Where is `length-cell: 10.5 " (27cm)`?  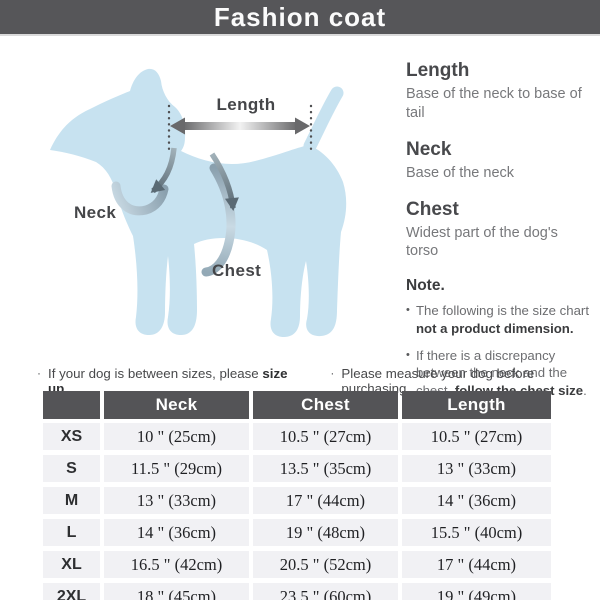 length-cell: 10.5 " (27cm) is located at coordinates (476, 436).